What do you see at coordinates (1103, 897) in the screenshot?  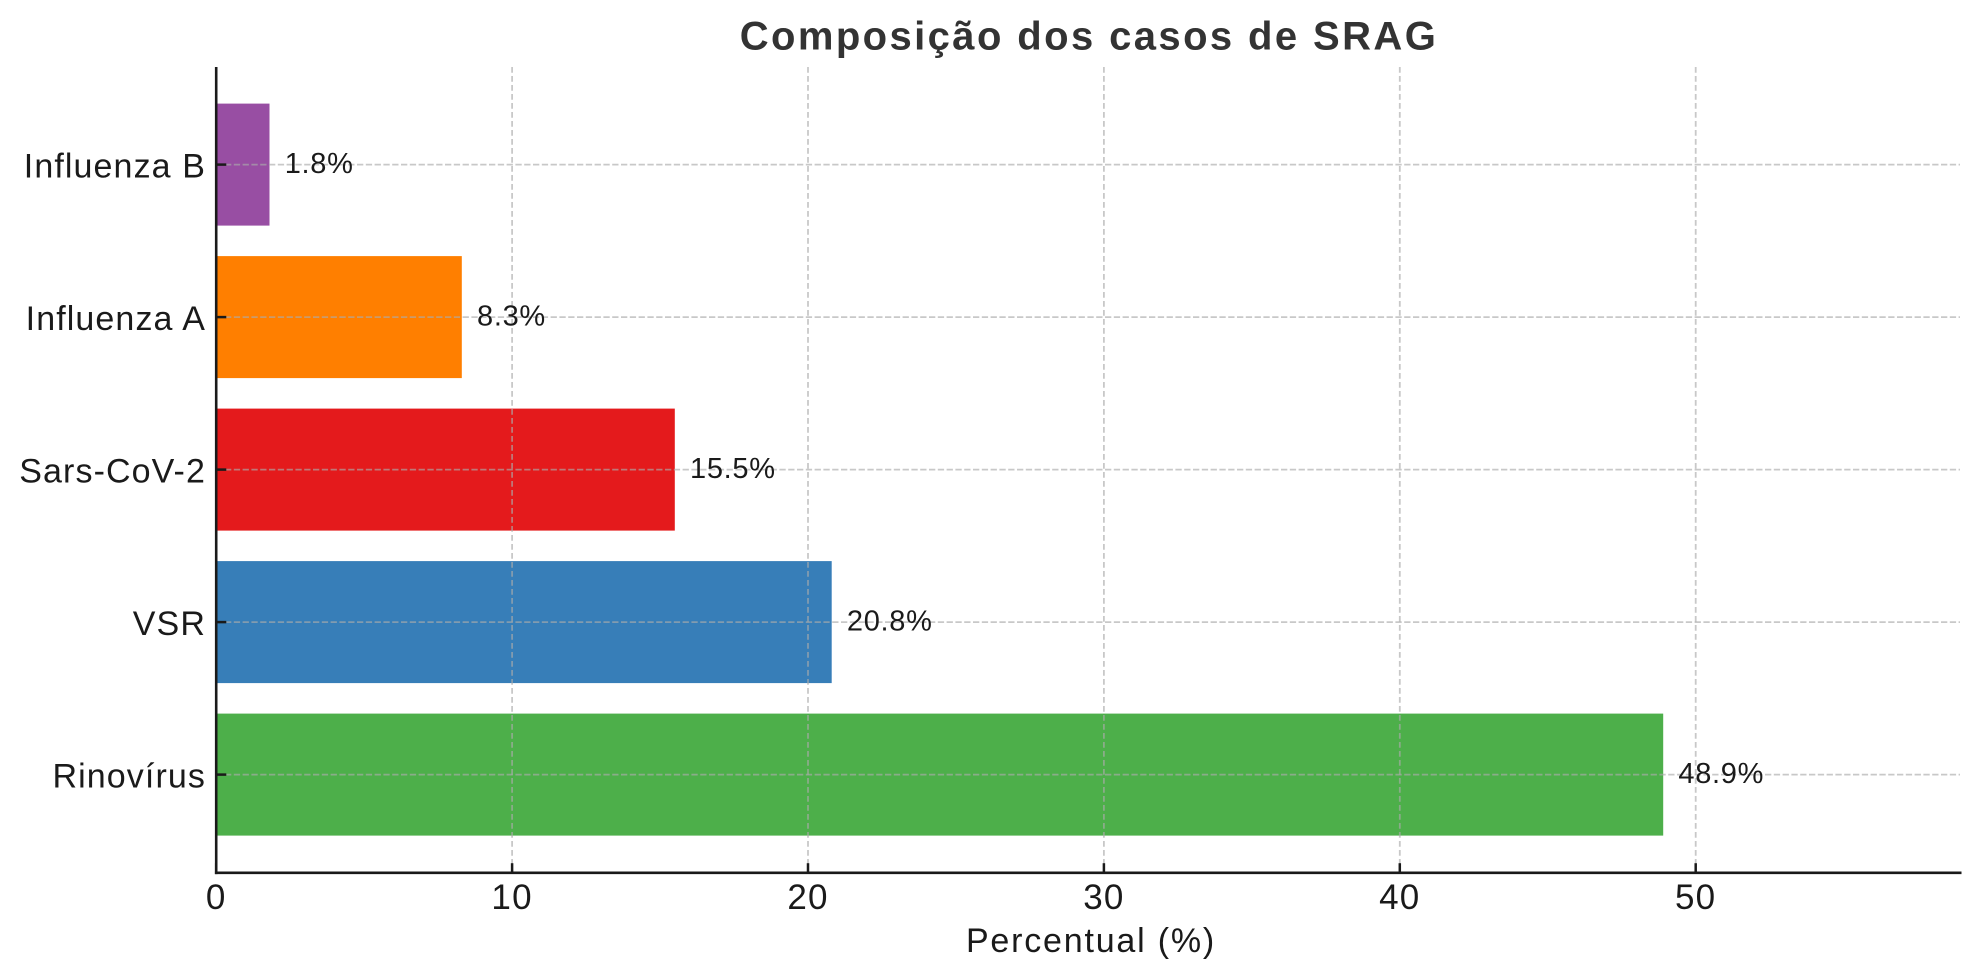 I see `svg-text: 30` at bounding box center [1103, 897].